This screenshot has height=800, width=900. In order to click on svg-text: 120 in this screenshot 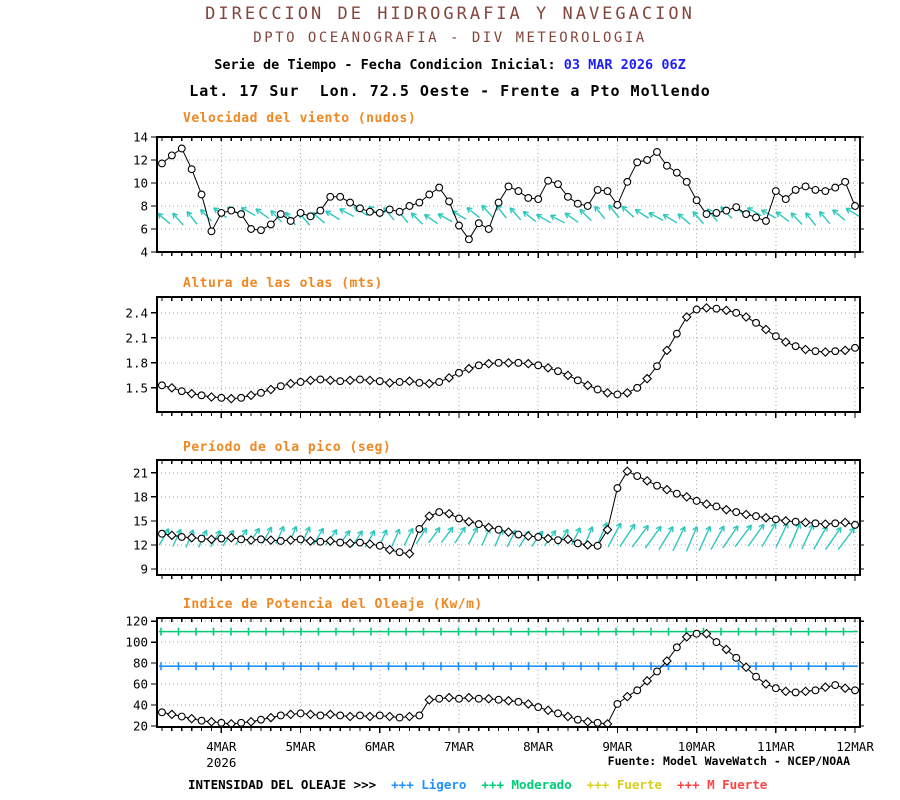, I will do `click(136, 621)`.